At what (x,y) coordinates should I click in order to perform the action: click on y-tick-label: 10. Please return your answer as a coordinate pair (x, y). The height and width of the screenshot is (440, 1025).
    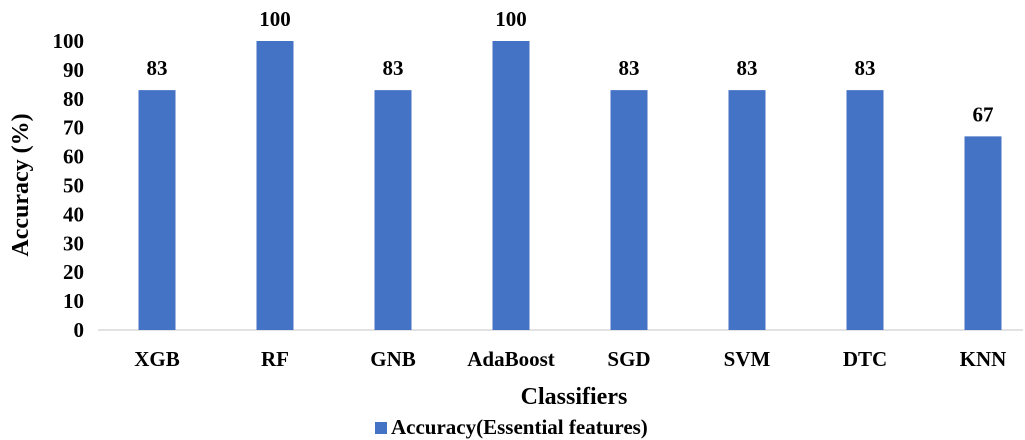
    Looking at the image, I should click on (73, 301).